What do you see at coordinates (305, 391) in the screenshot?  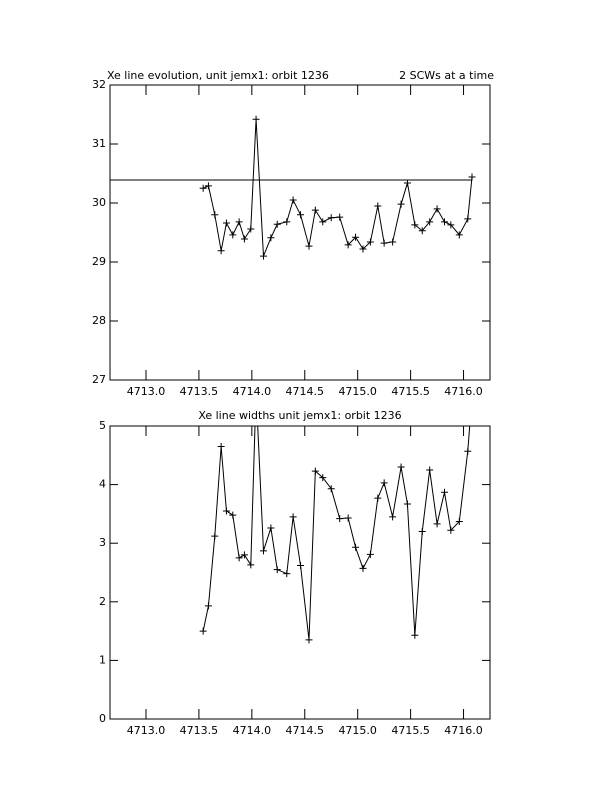 I see `x-tick-label: 4714.5` at bounding box center [305, 391].